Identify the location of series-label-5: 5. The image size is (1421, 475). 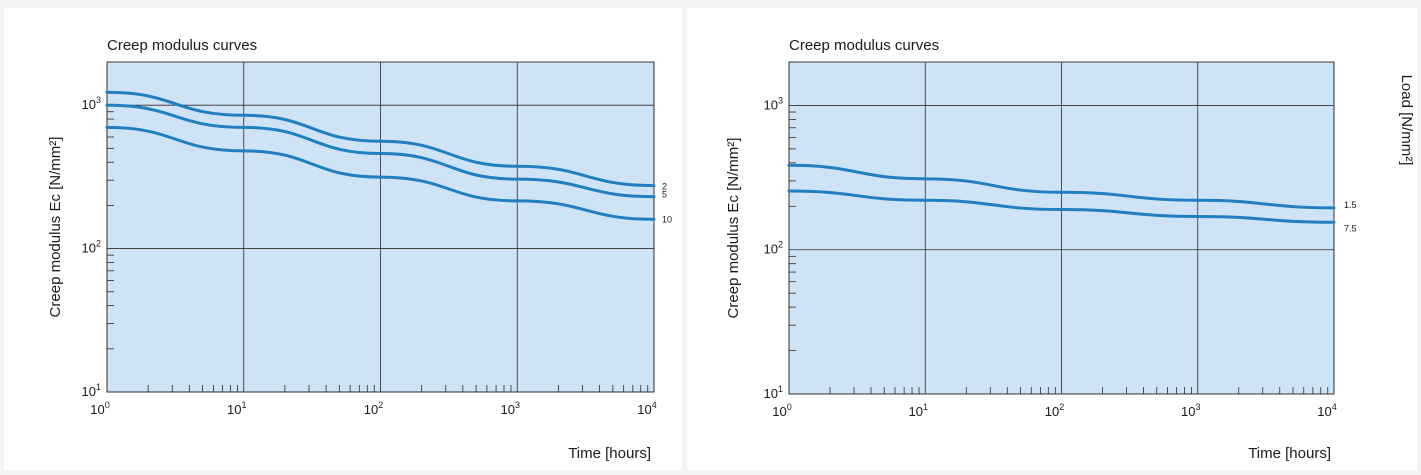
(664, 195).